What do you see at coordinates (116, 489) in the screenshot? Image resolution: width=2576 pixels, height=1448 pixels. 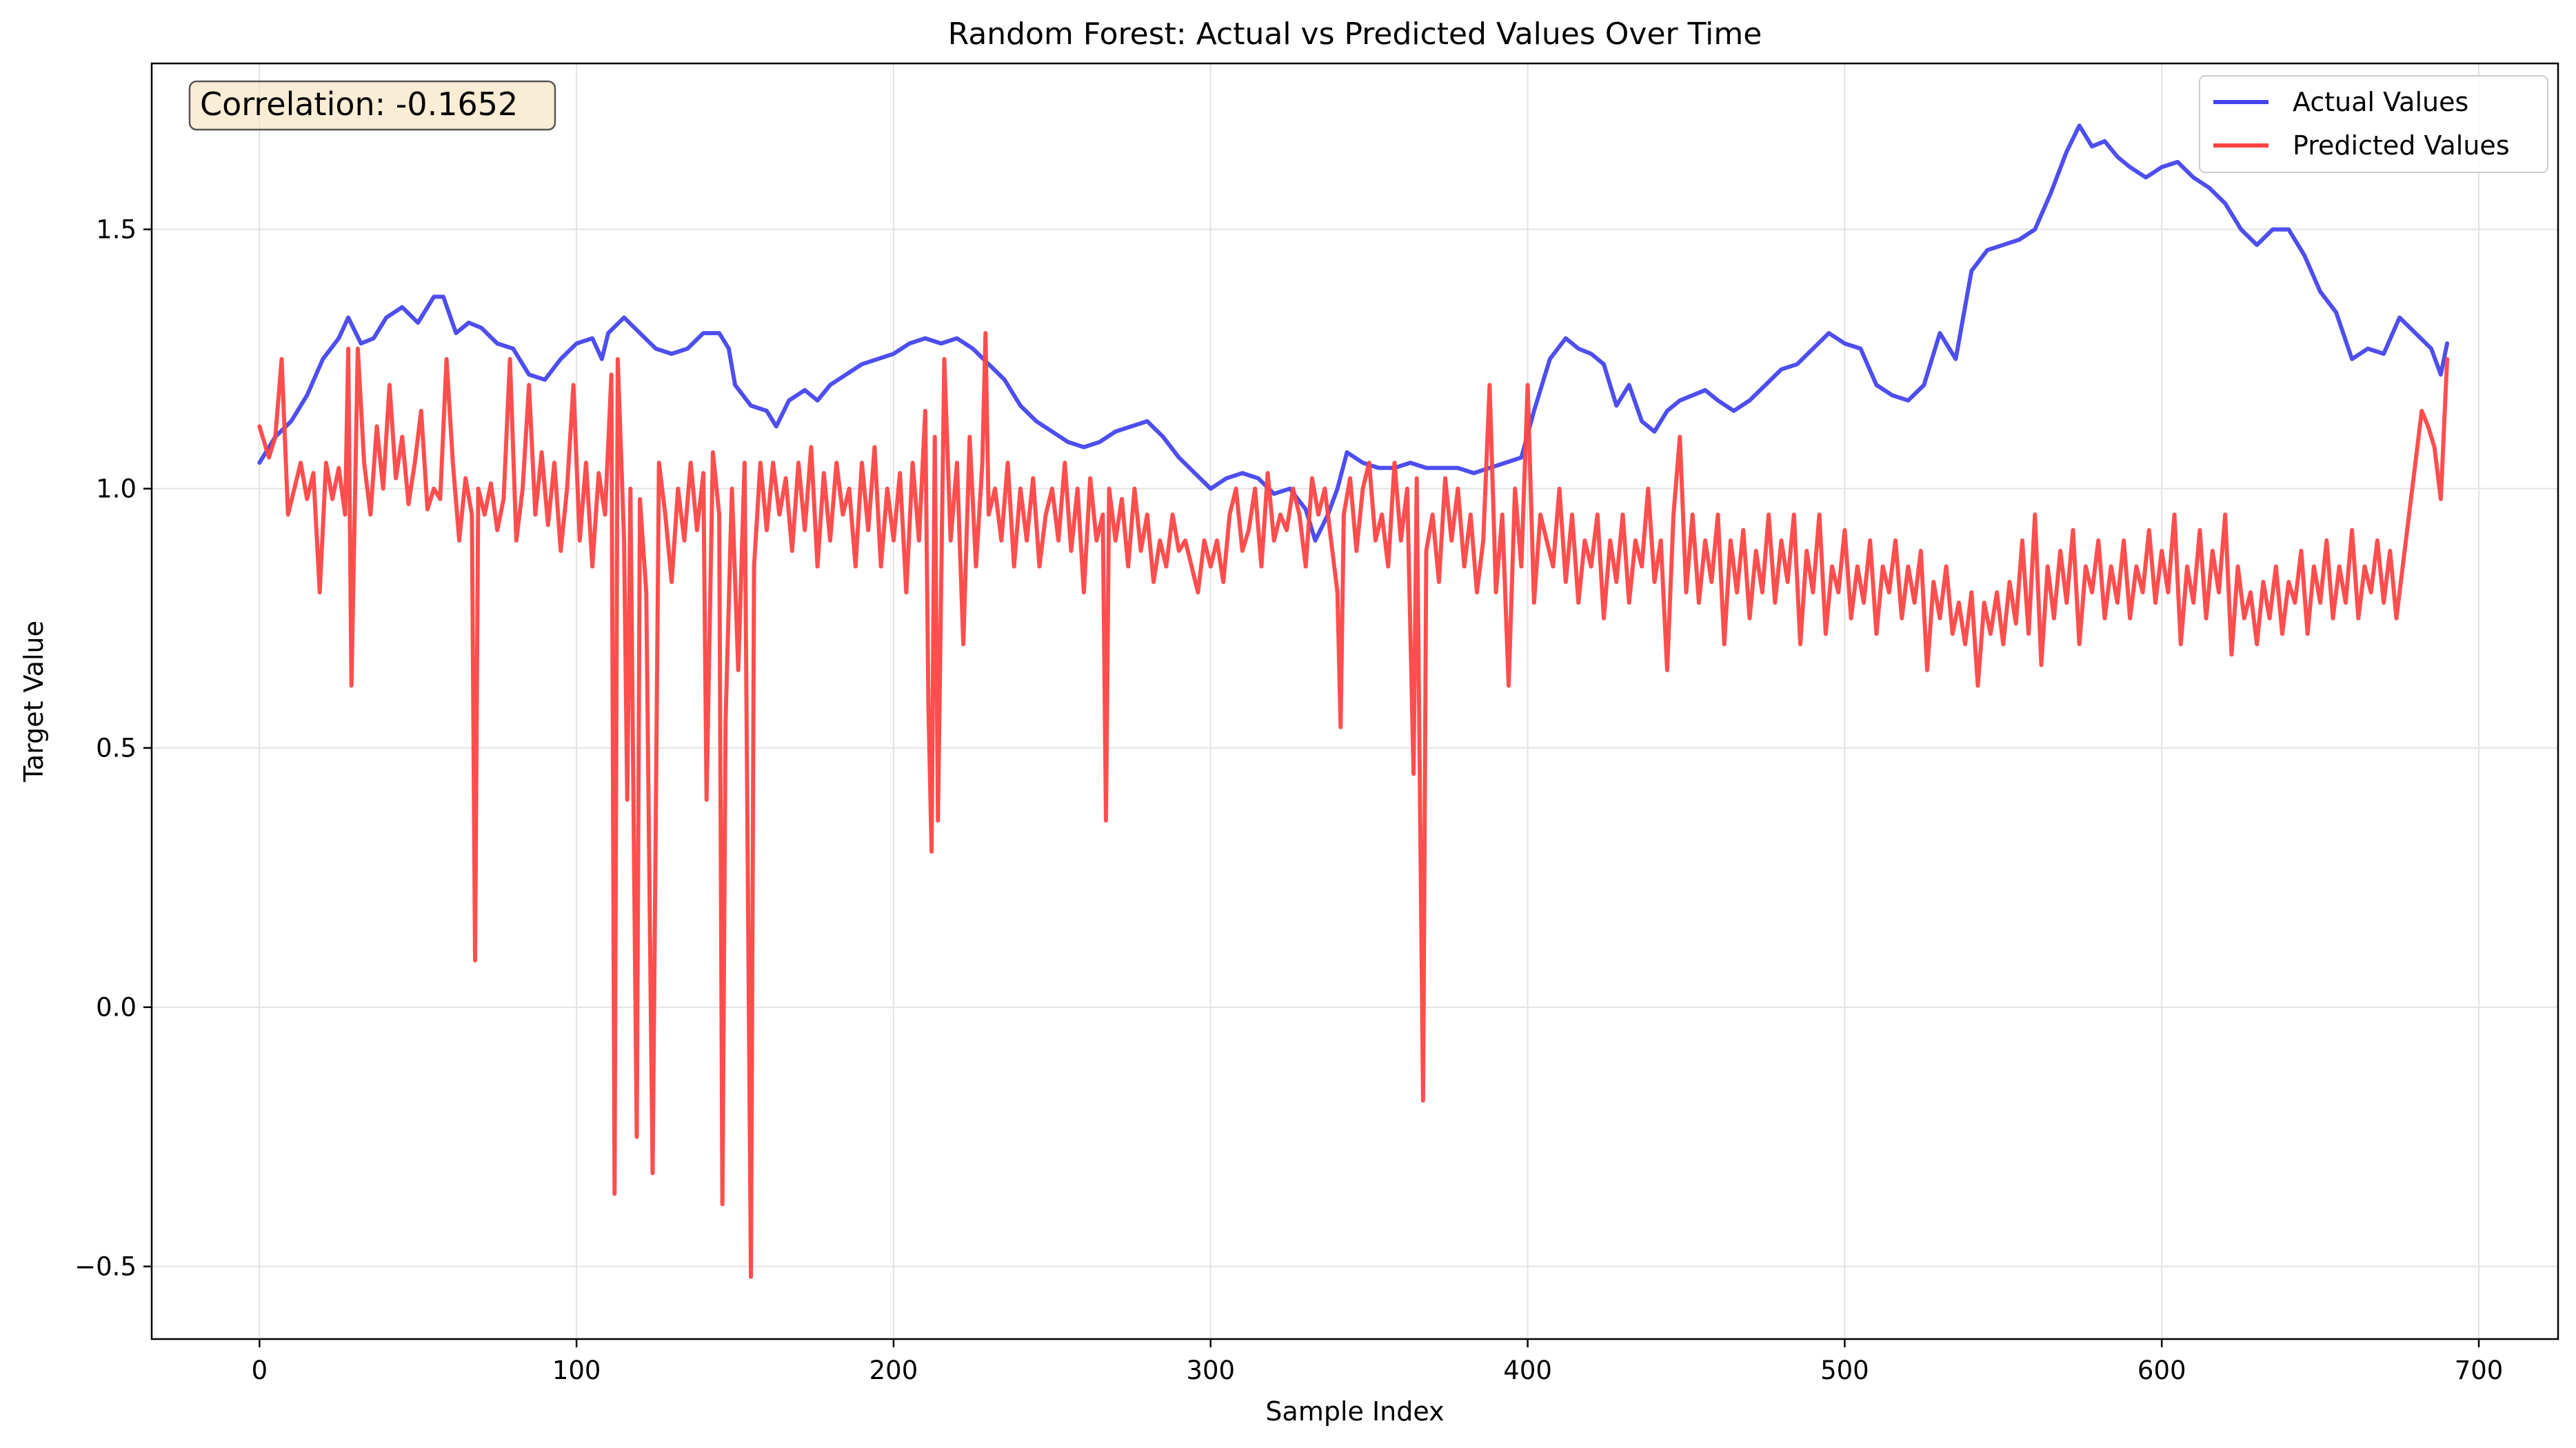 I see `y-tick-label: 1.0` at bounding box center [116, 489].